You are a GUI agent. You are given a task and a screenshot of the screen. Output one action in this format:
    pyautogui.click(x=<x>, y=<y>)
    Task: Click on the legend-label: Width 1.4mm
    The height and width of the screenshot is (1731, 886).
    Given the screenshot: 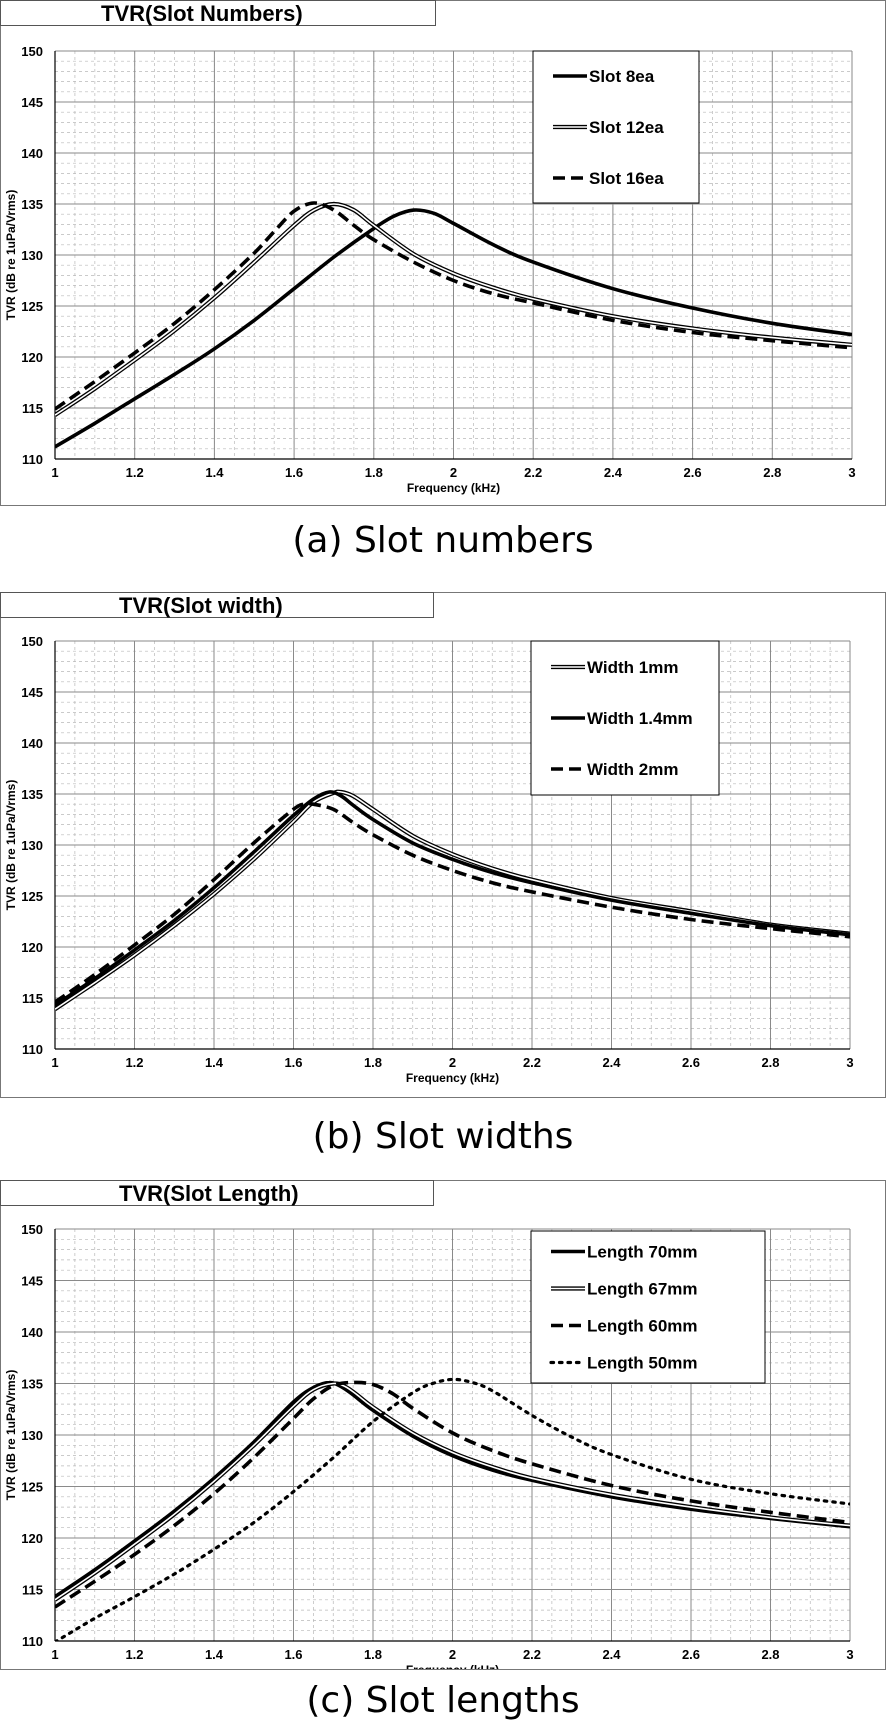 What is the action you would take?
    pyautogui.click(x=640, y=718)
    